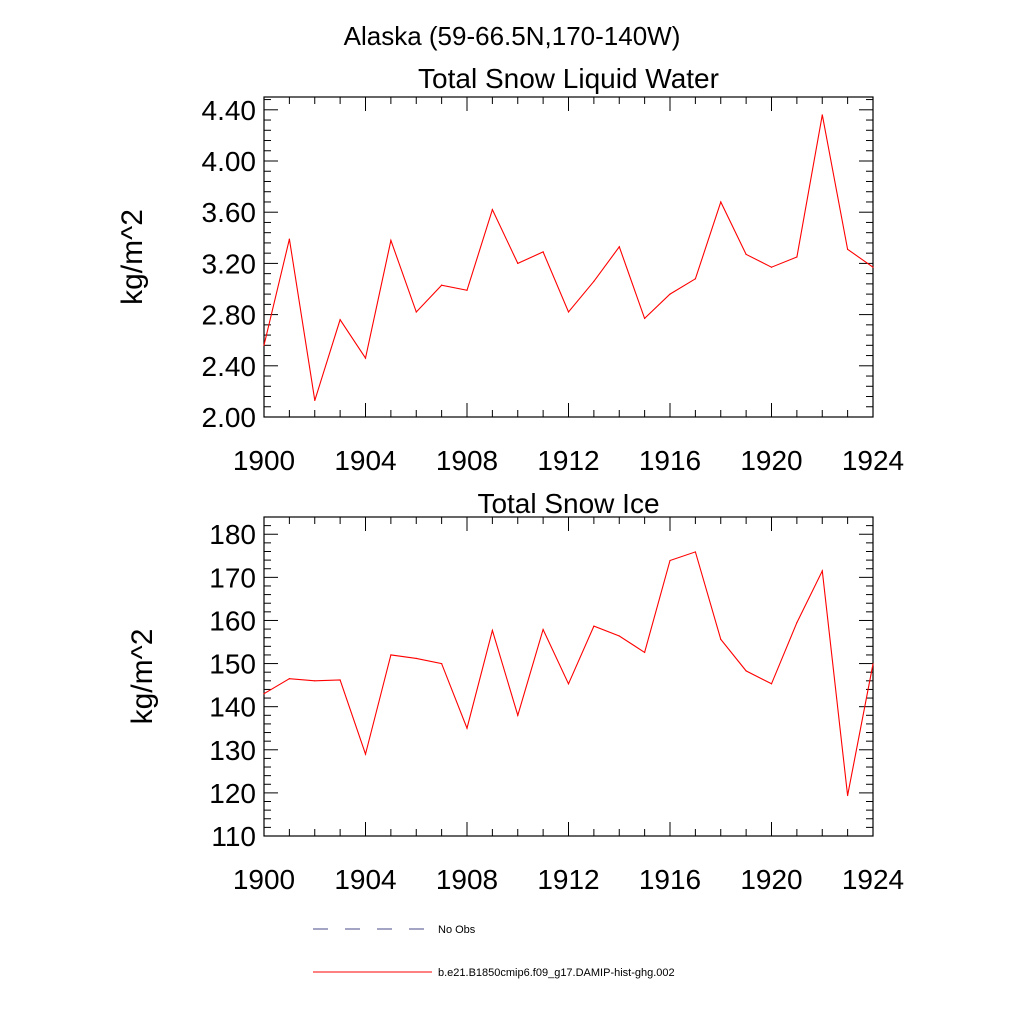 This screenshot has width=1024, height=1024. What do you see at coordinates (232, 577) in the screenshot?
I see `y-tick-label: 170` at bounding box center [232, 577].